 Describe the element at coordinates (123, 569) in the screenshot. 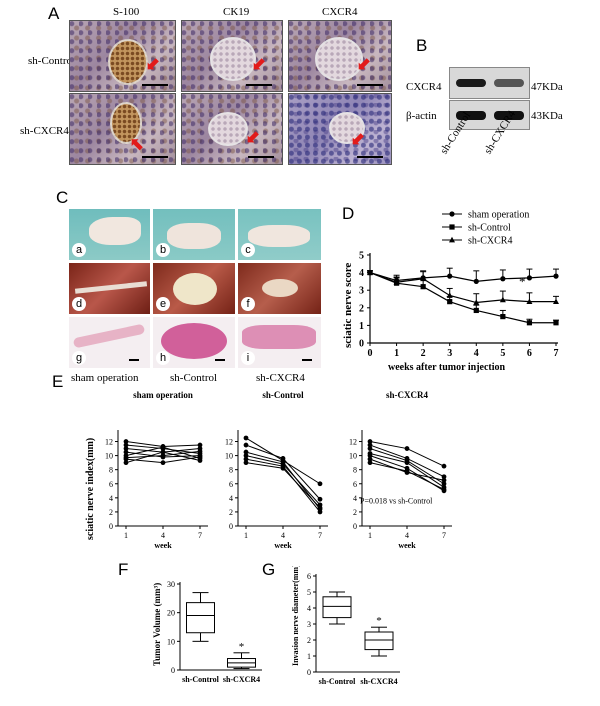

I see `panel-label-f: F` at that location.